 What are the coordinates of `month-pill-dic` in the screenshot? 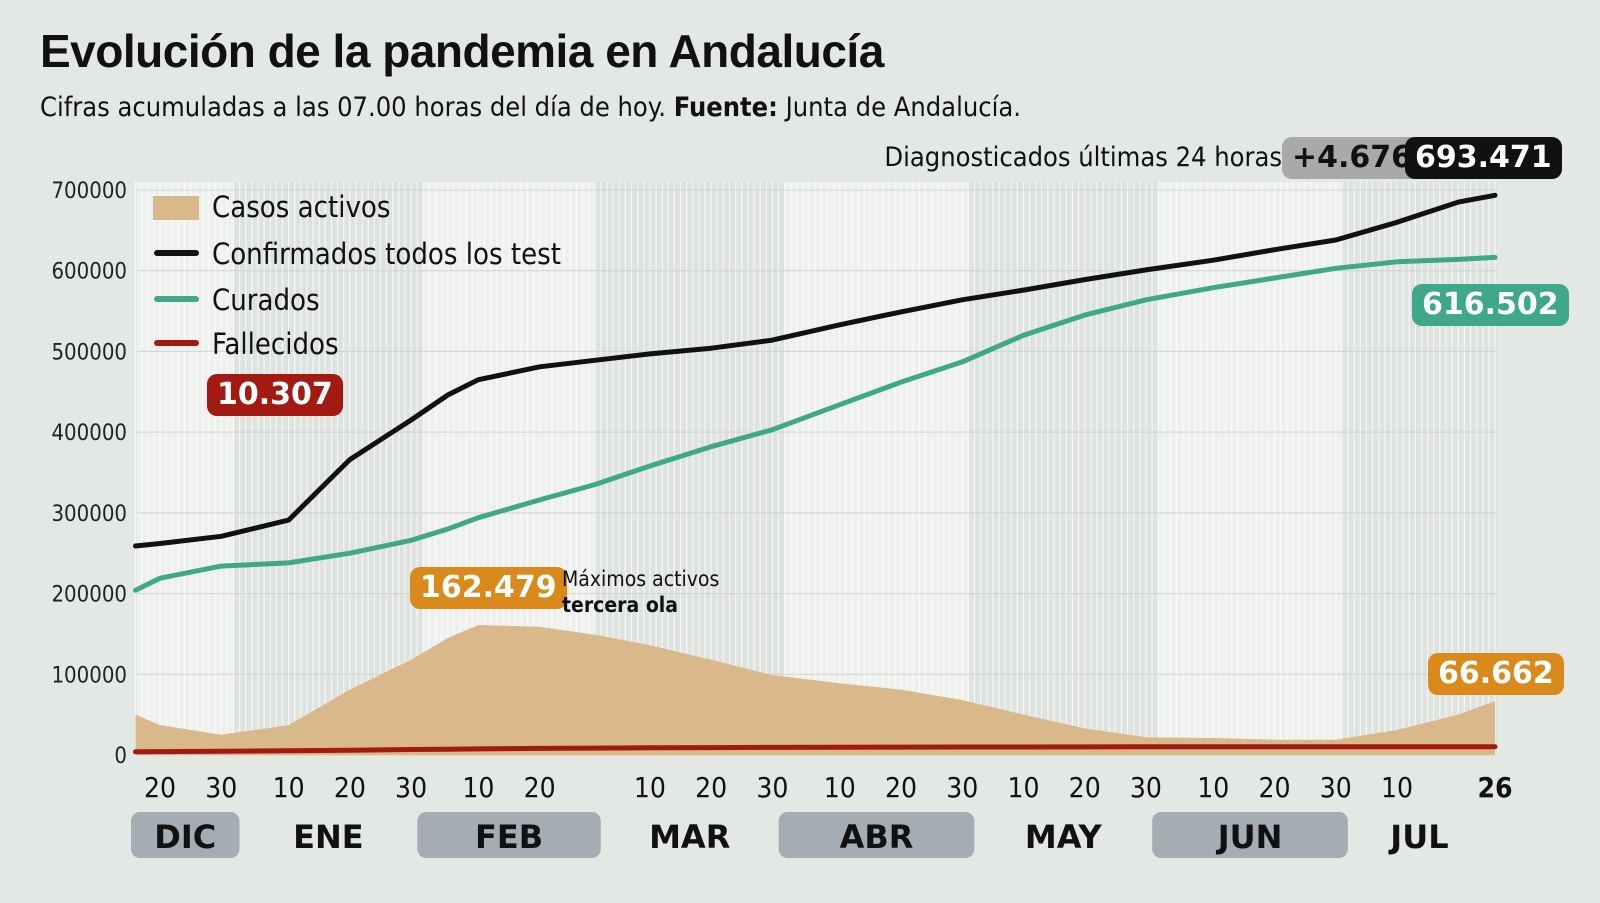 It's located at (185, 835).